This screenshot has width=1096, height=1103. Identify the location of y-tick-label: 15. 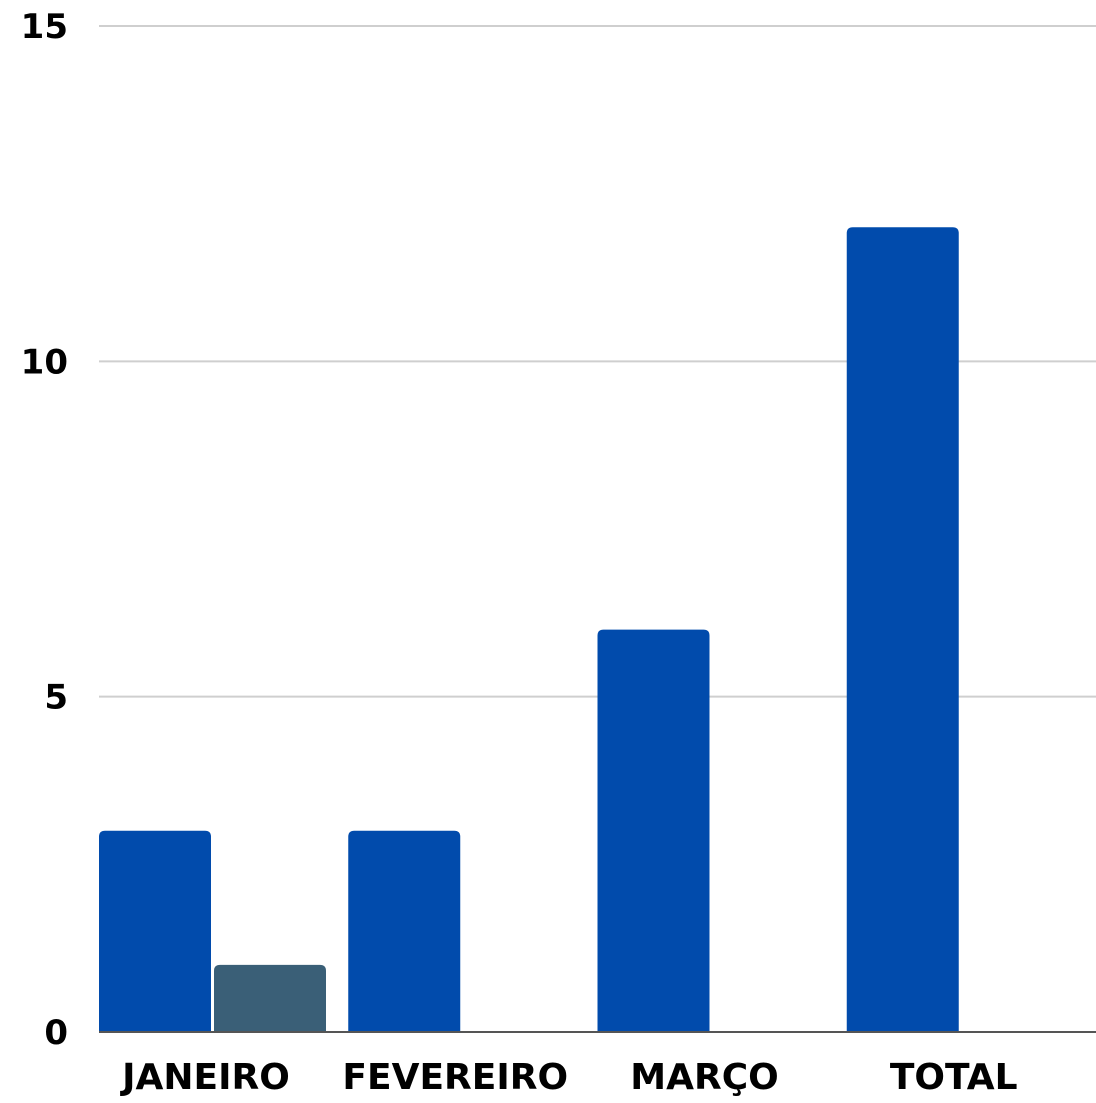
(44, 27).